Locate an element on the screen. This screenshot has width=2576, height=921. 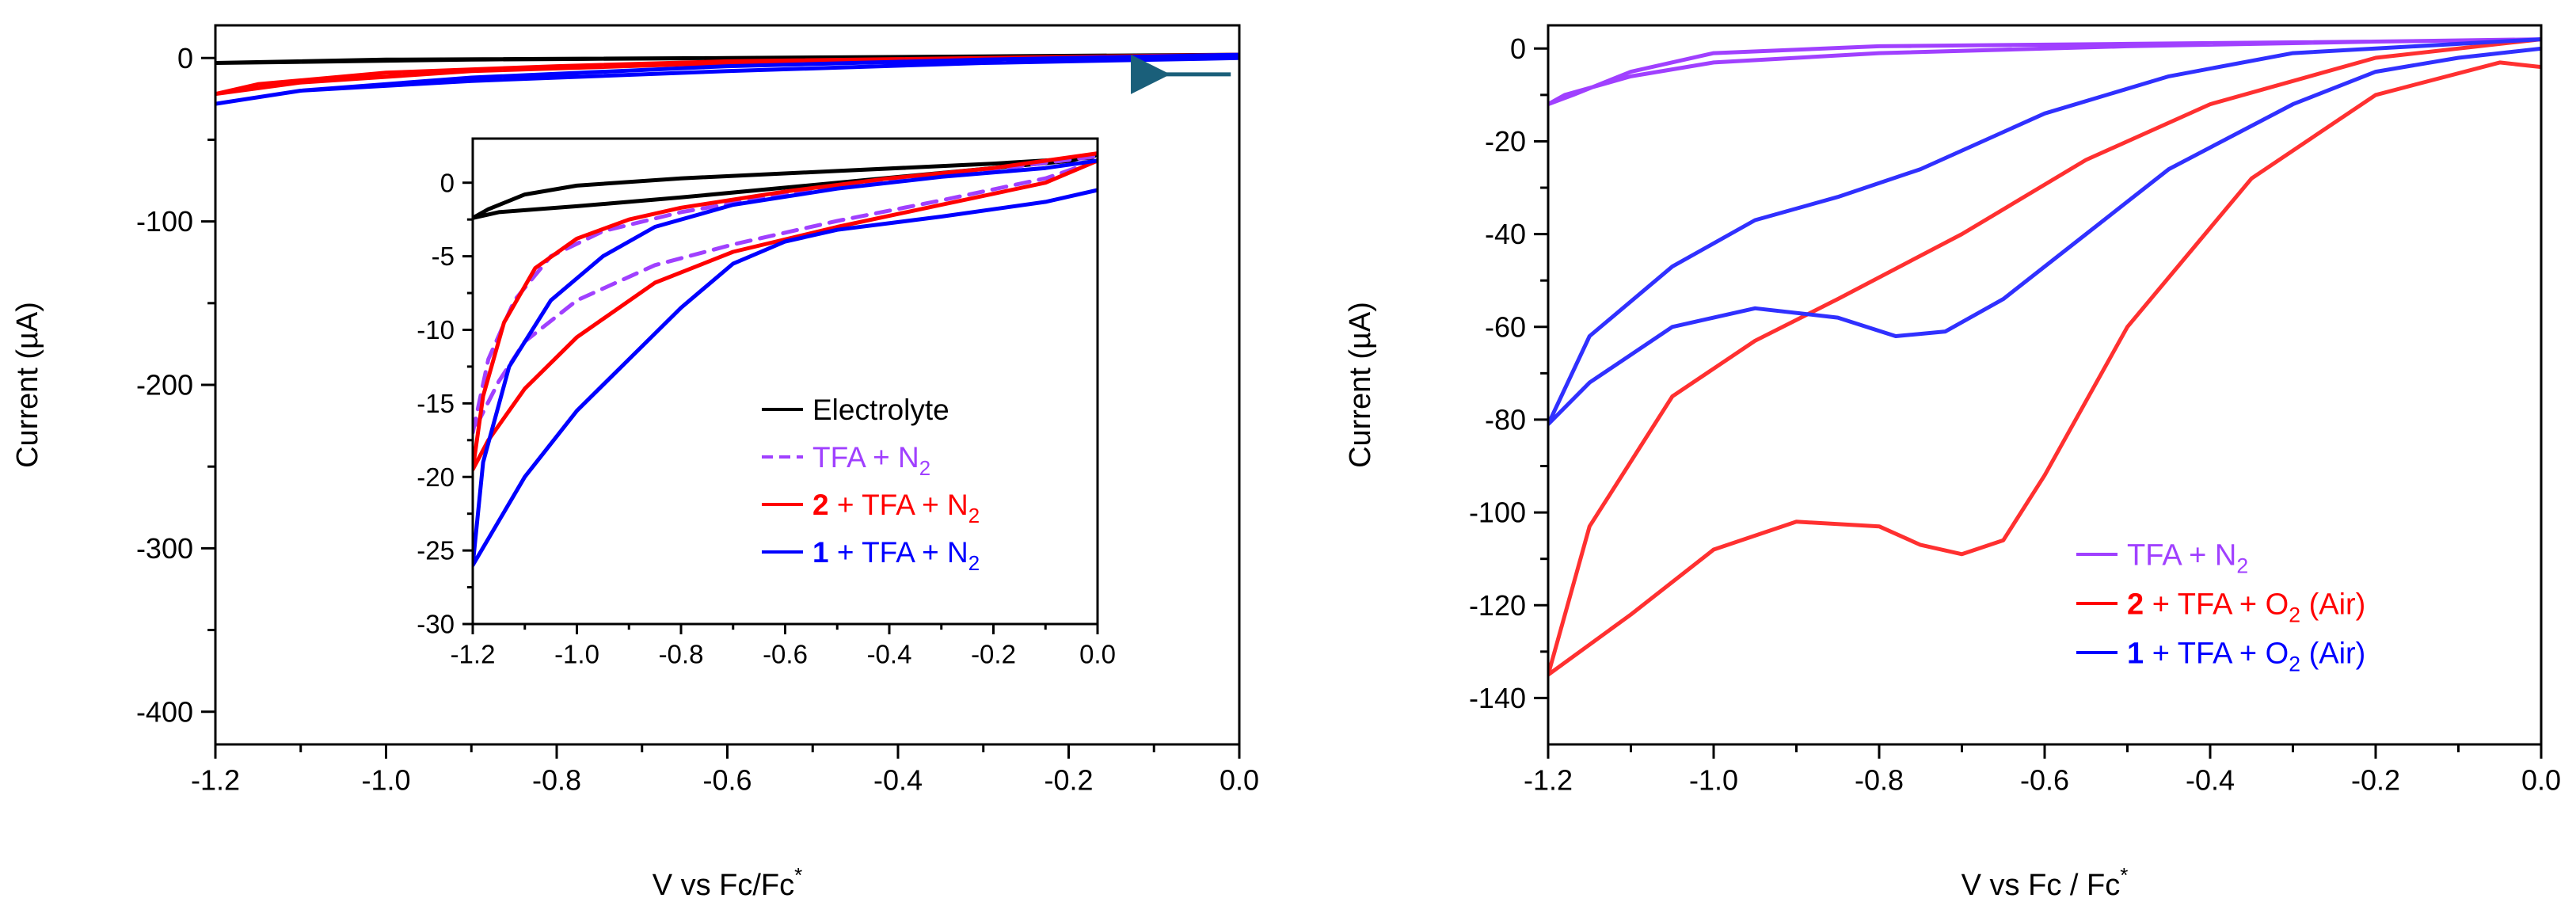
legend-entry: 1 + TFA + N2 is located at coordinates (896, 555).